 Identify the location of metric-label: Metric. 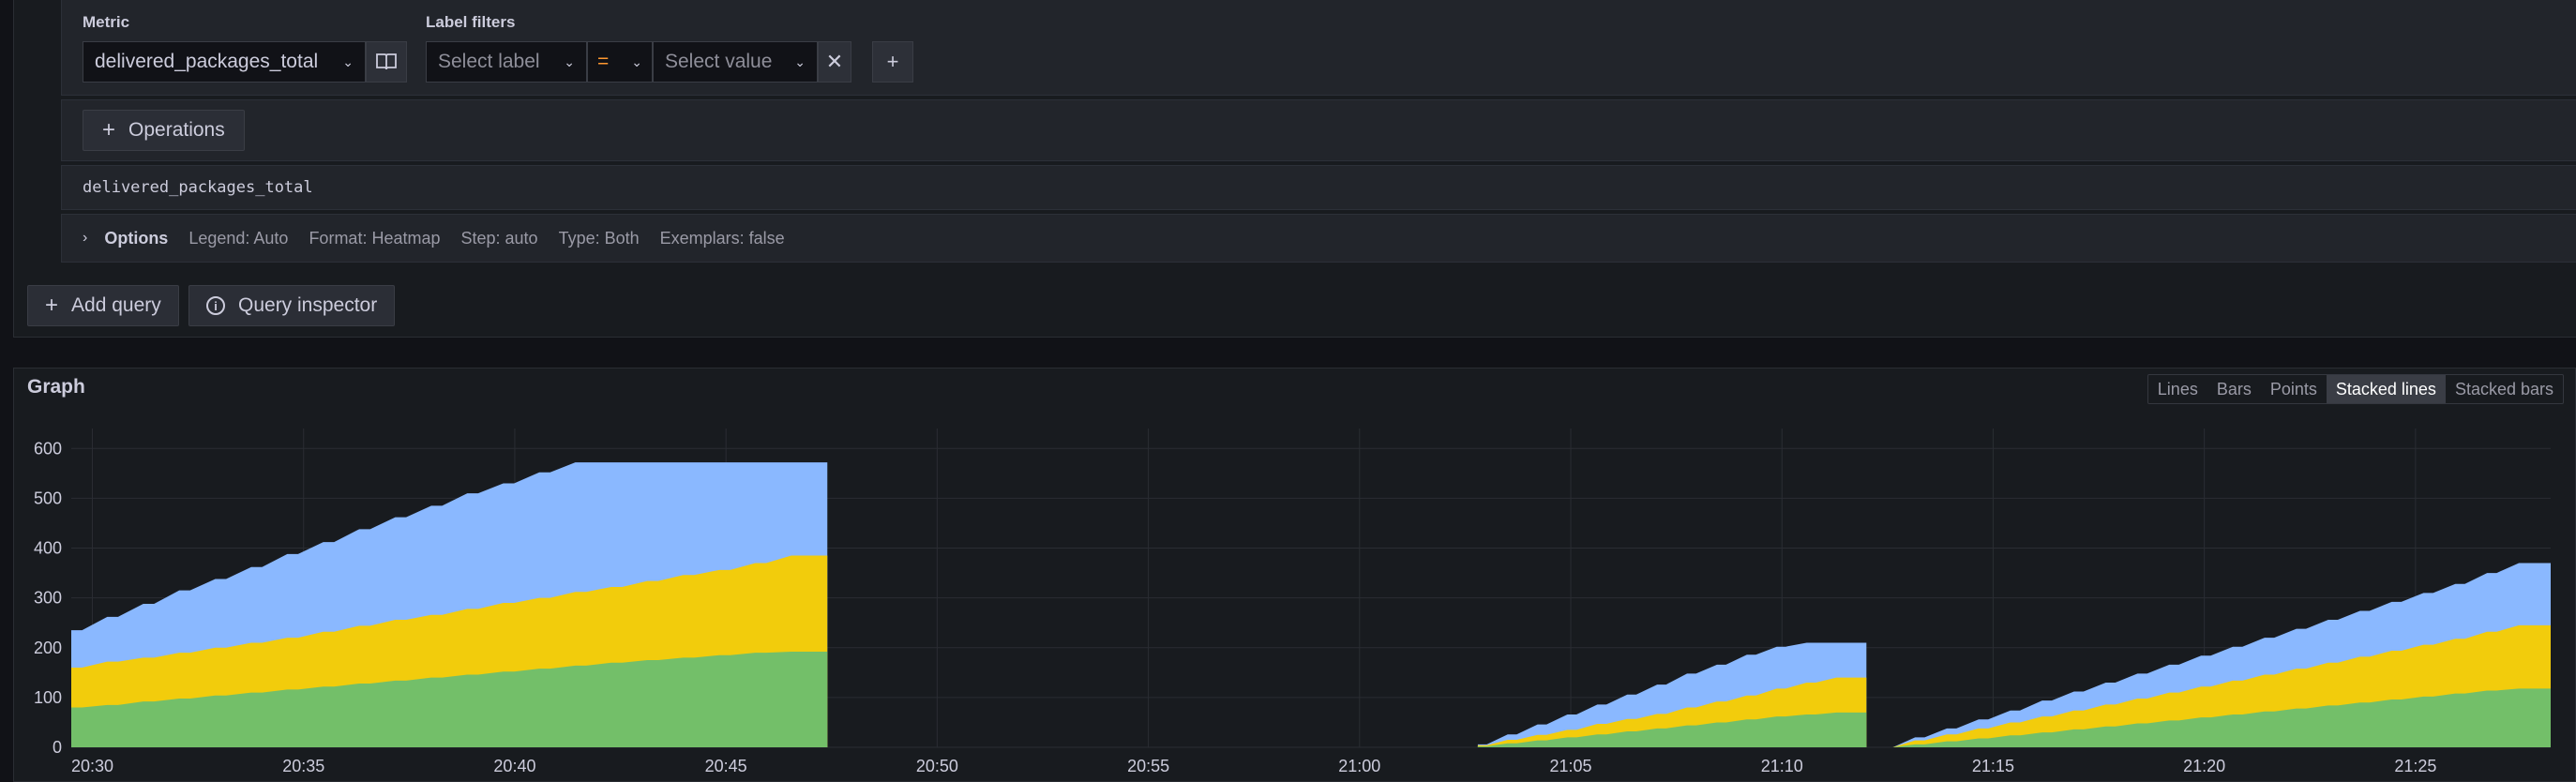
(106, 22).